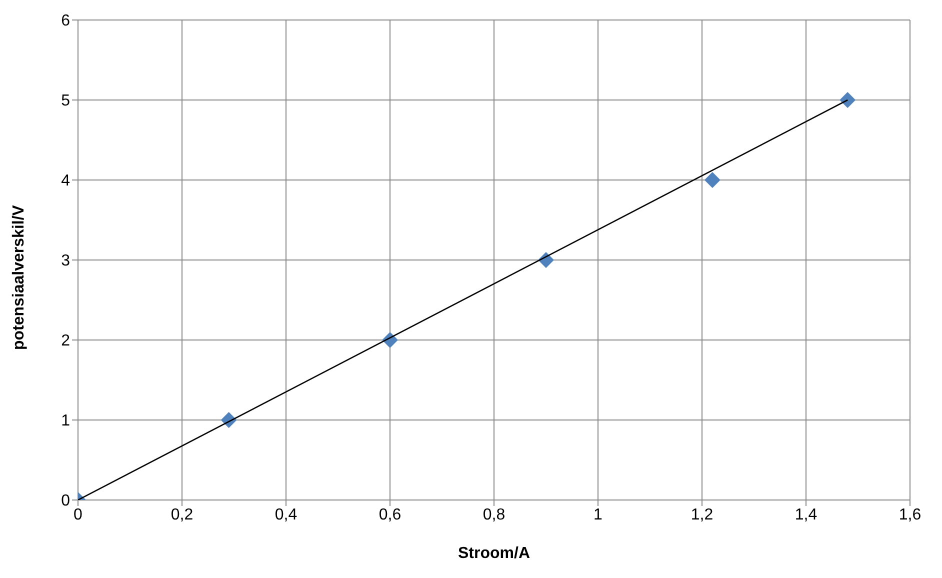 This screenshot has height=578, width=942. I want to click on x-tick-label: 0,6, so click(390, 515).